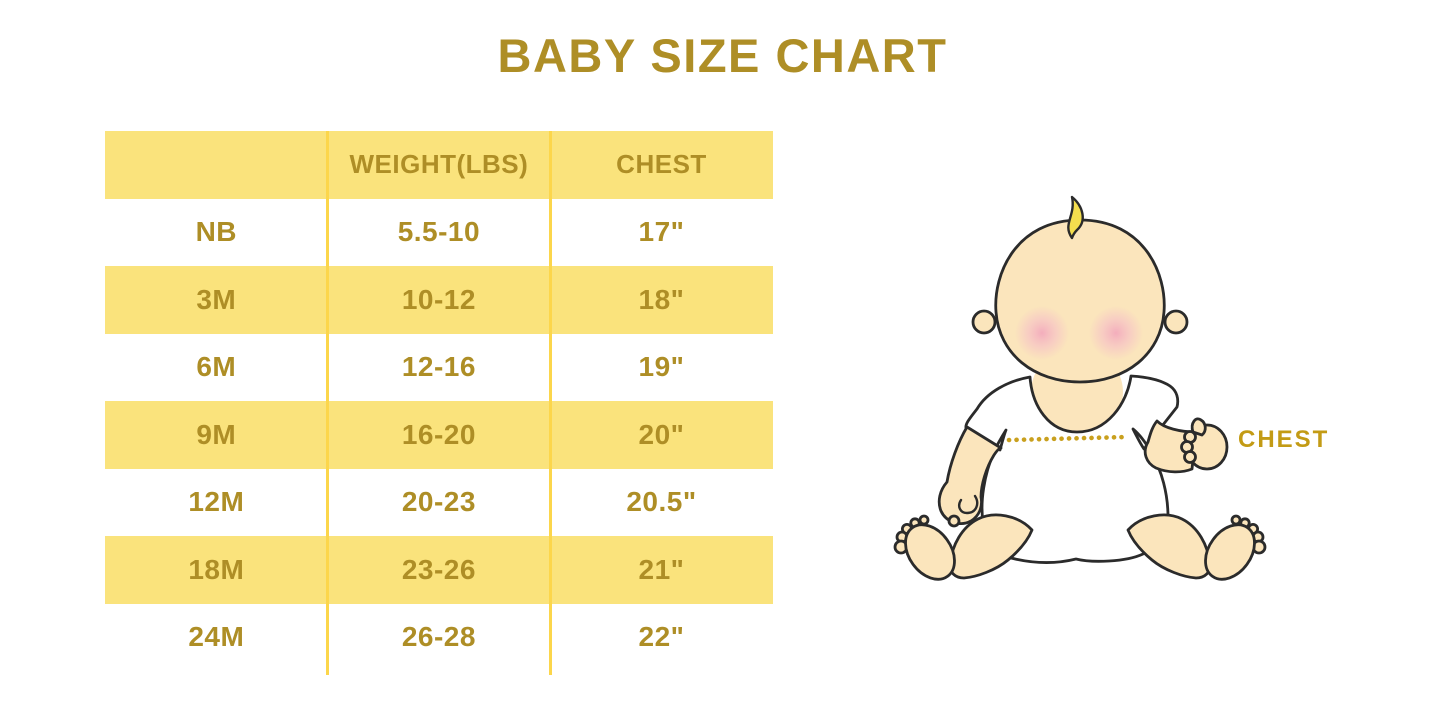 This screenshot has width=1445, height=723. I want to click on baby-head, so click(1080, 301).